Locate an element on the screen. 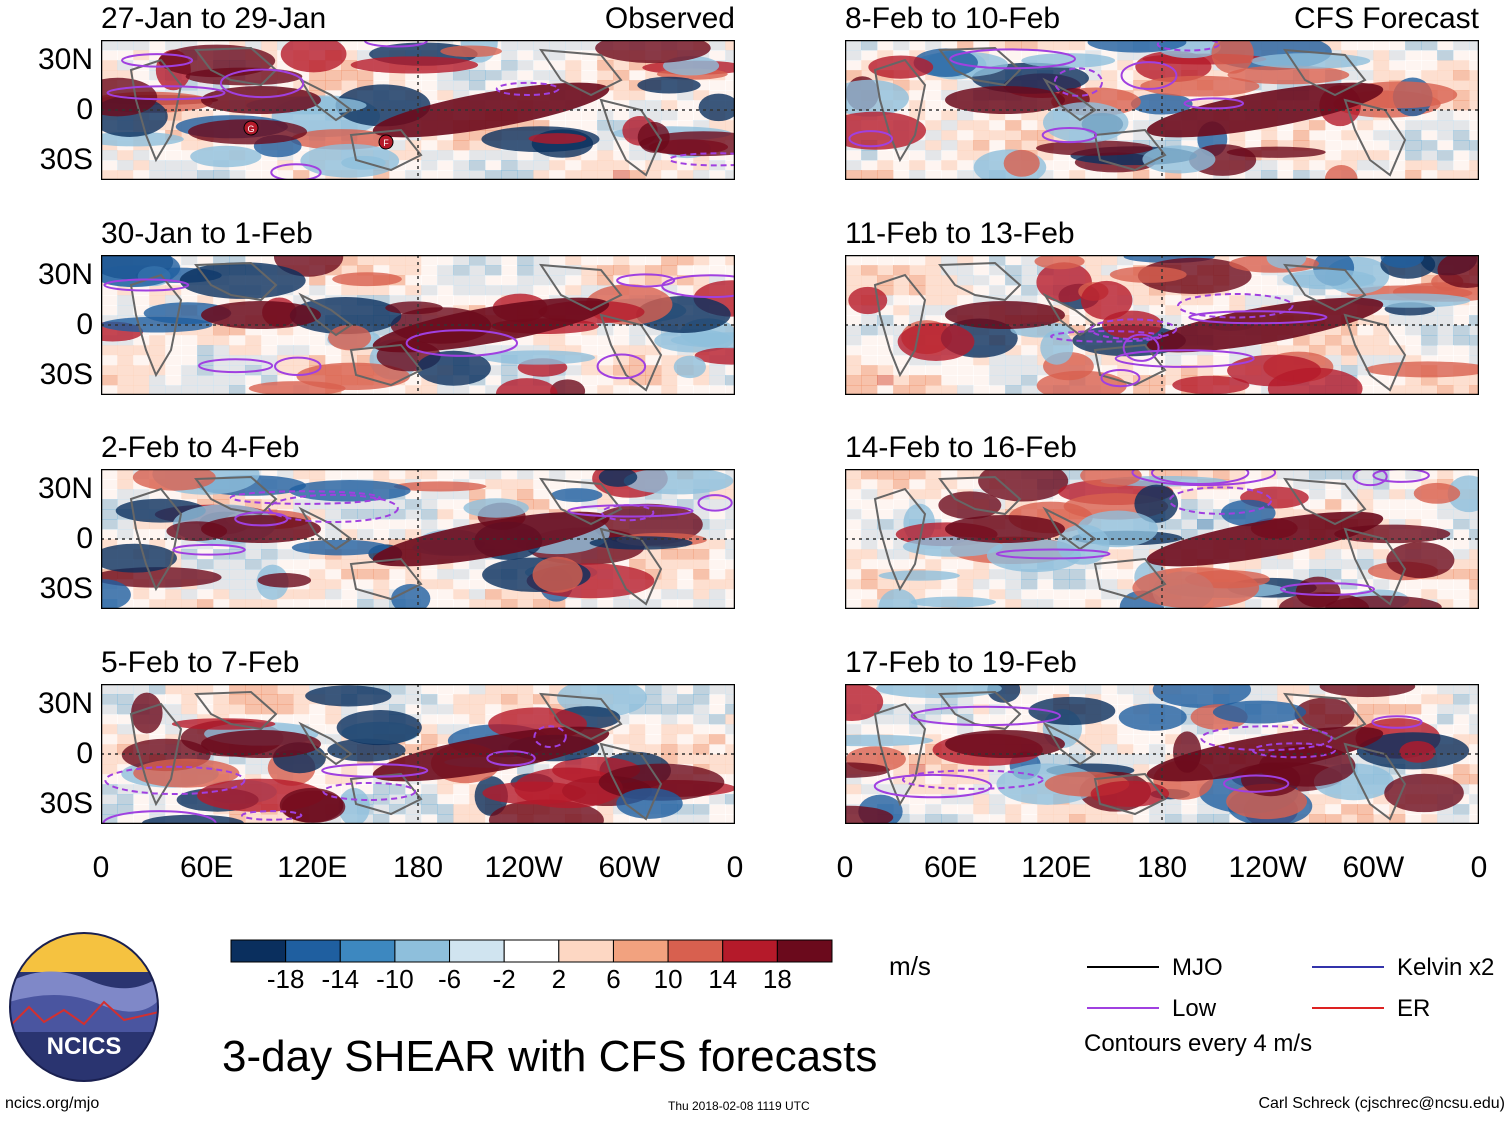  shear-map-panel: GF is located at coordinates (418, 110).